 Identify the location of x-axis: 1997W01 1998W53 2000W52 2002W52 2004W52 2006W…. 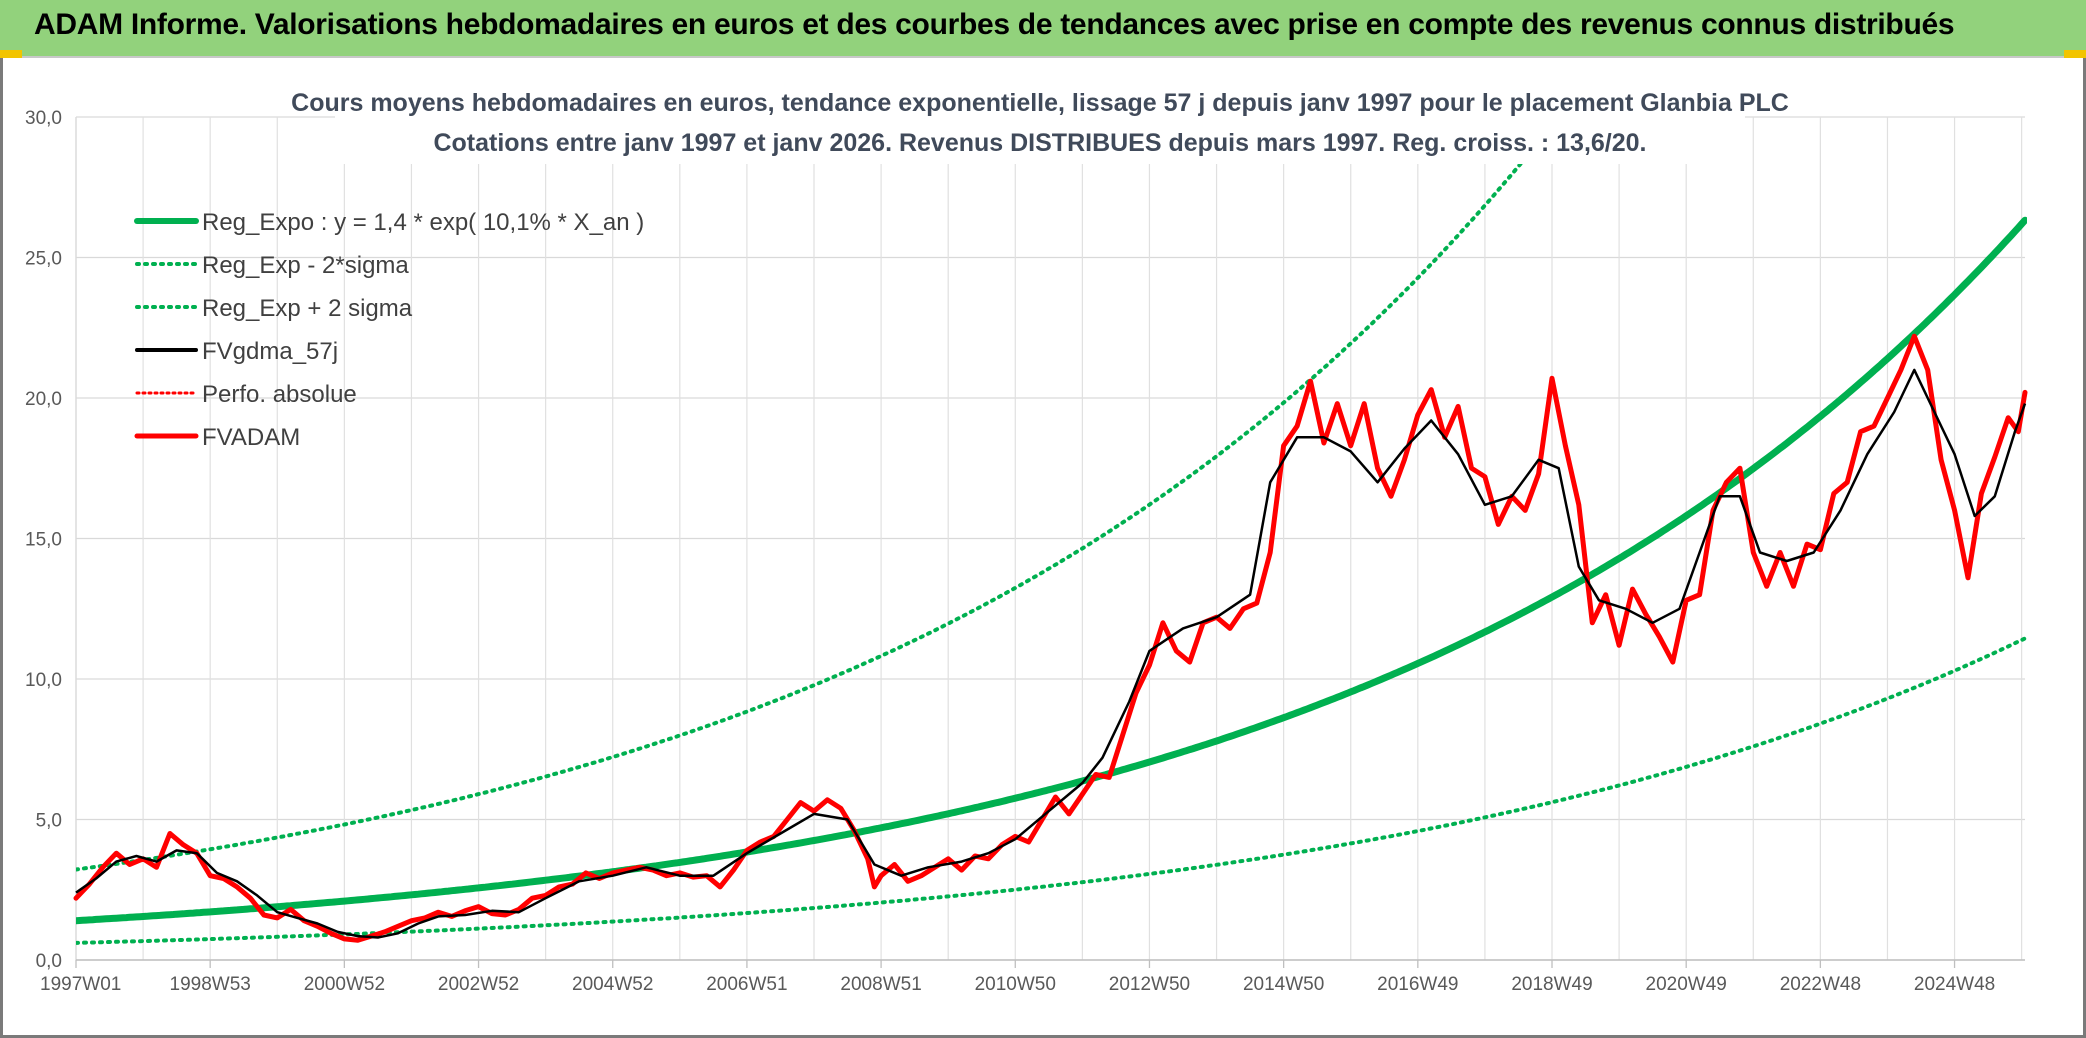
(1017, 977).